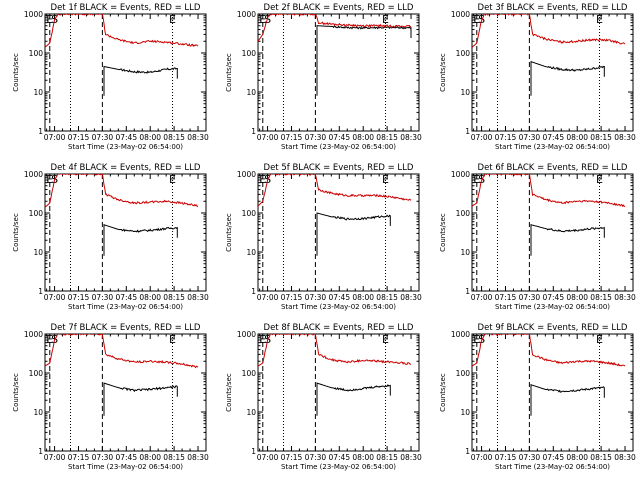  Describe the element at coordinates (126, 8) in the screenshot. I see `panel-title: Det 1f BLACK = Events, RED = LLD` at that location.